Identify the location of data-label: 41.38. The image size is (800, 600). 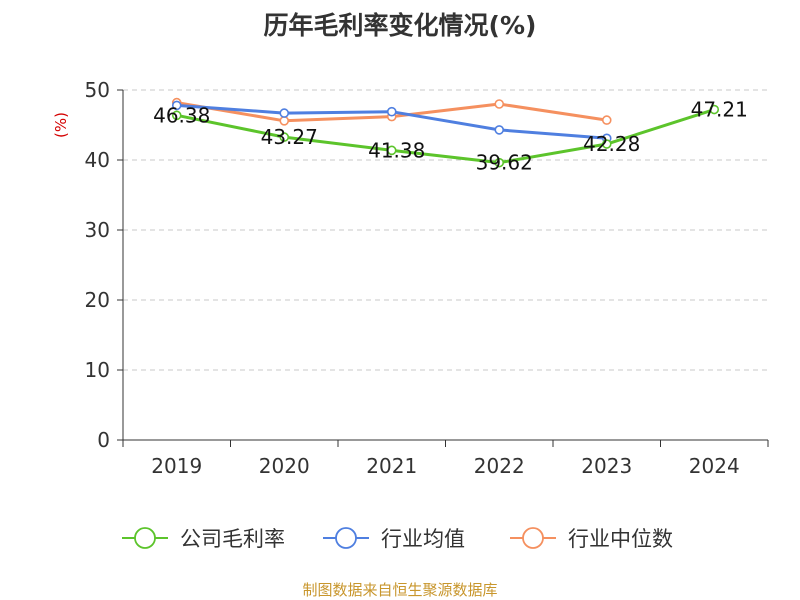
(396, 150).